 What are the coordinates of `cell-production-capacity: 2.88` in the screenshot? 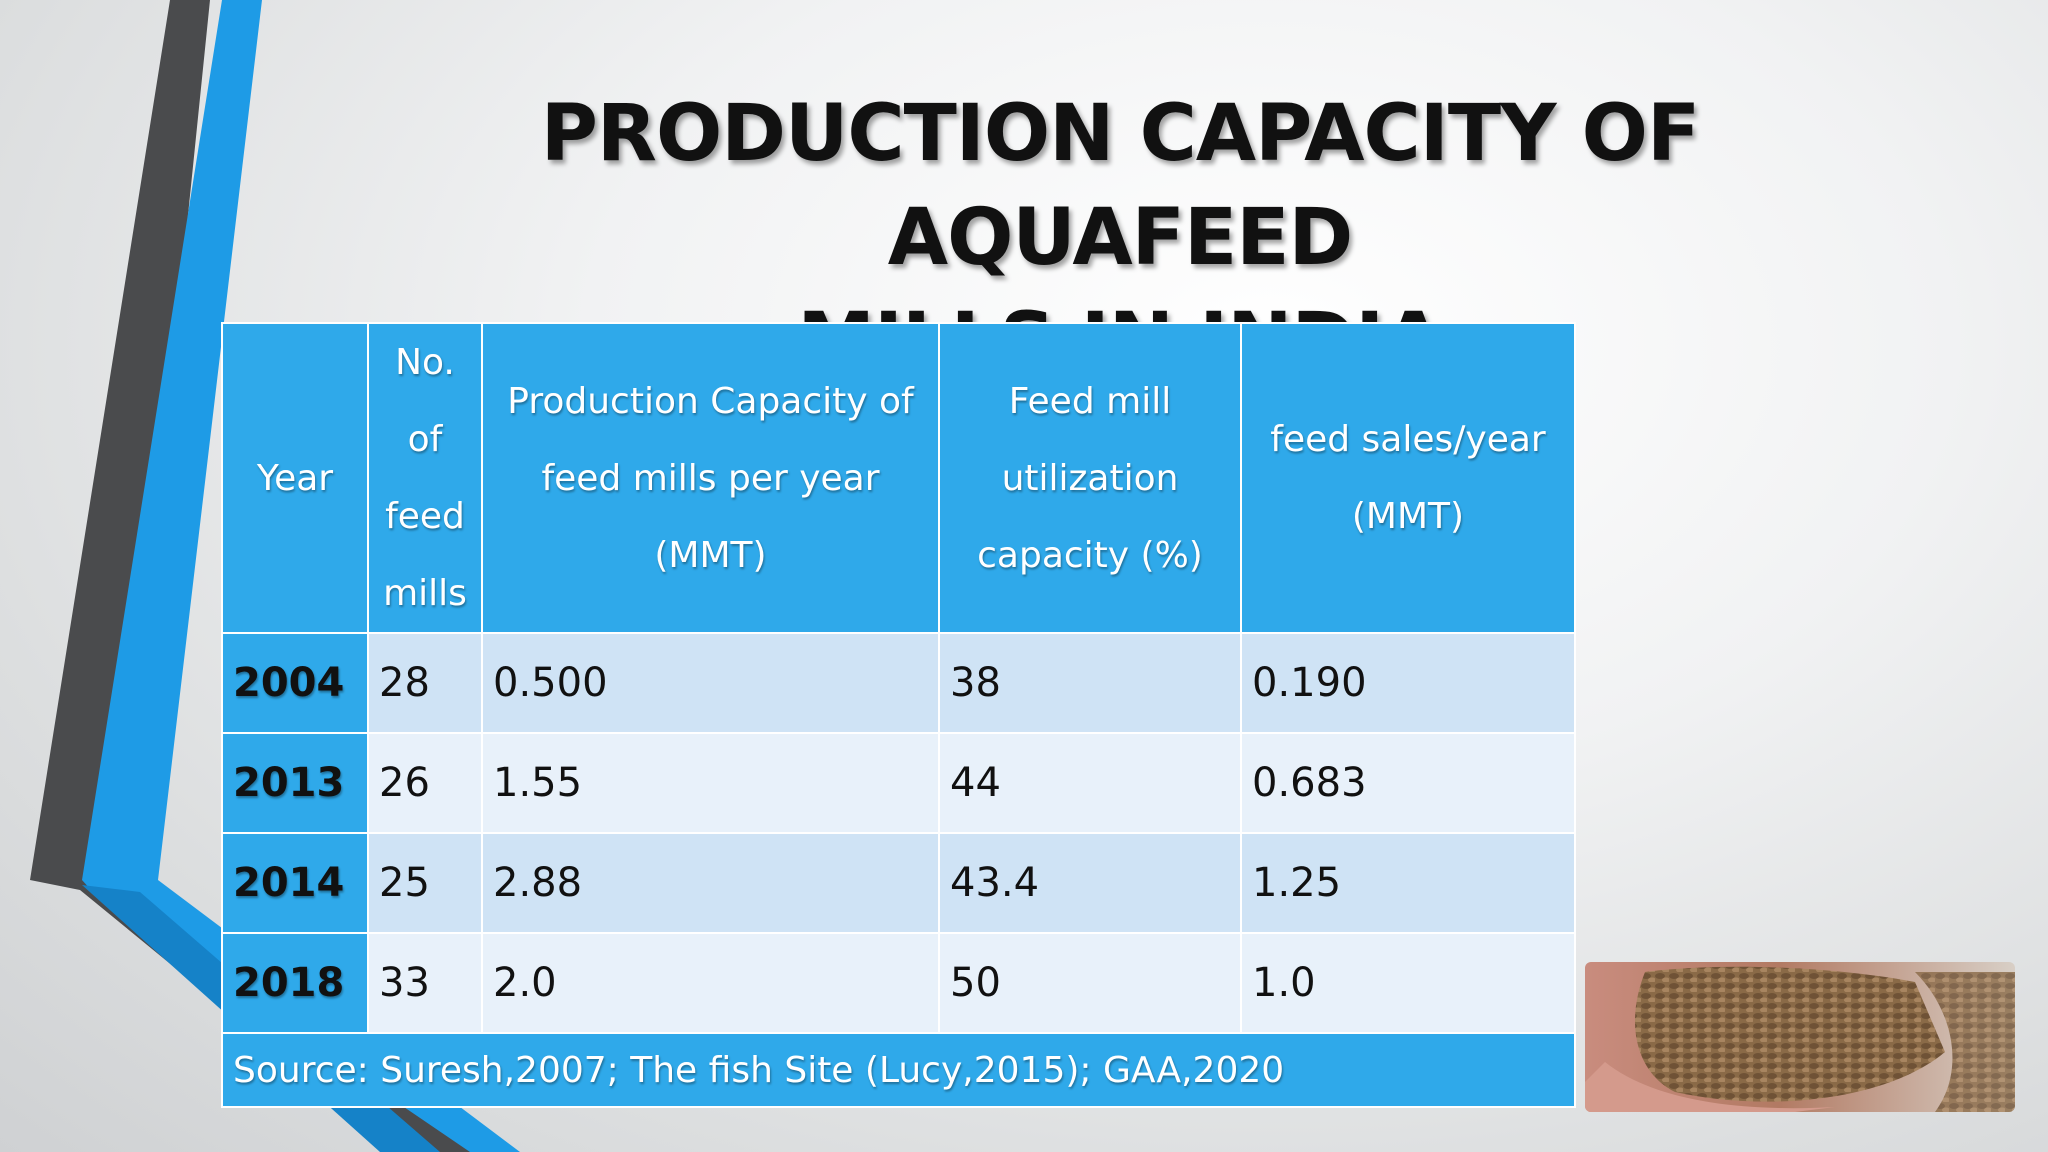 It's located at (710, 883).